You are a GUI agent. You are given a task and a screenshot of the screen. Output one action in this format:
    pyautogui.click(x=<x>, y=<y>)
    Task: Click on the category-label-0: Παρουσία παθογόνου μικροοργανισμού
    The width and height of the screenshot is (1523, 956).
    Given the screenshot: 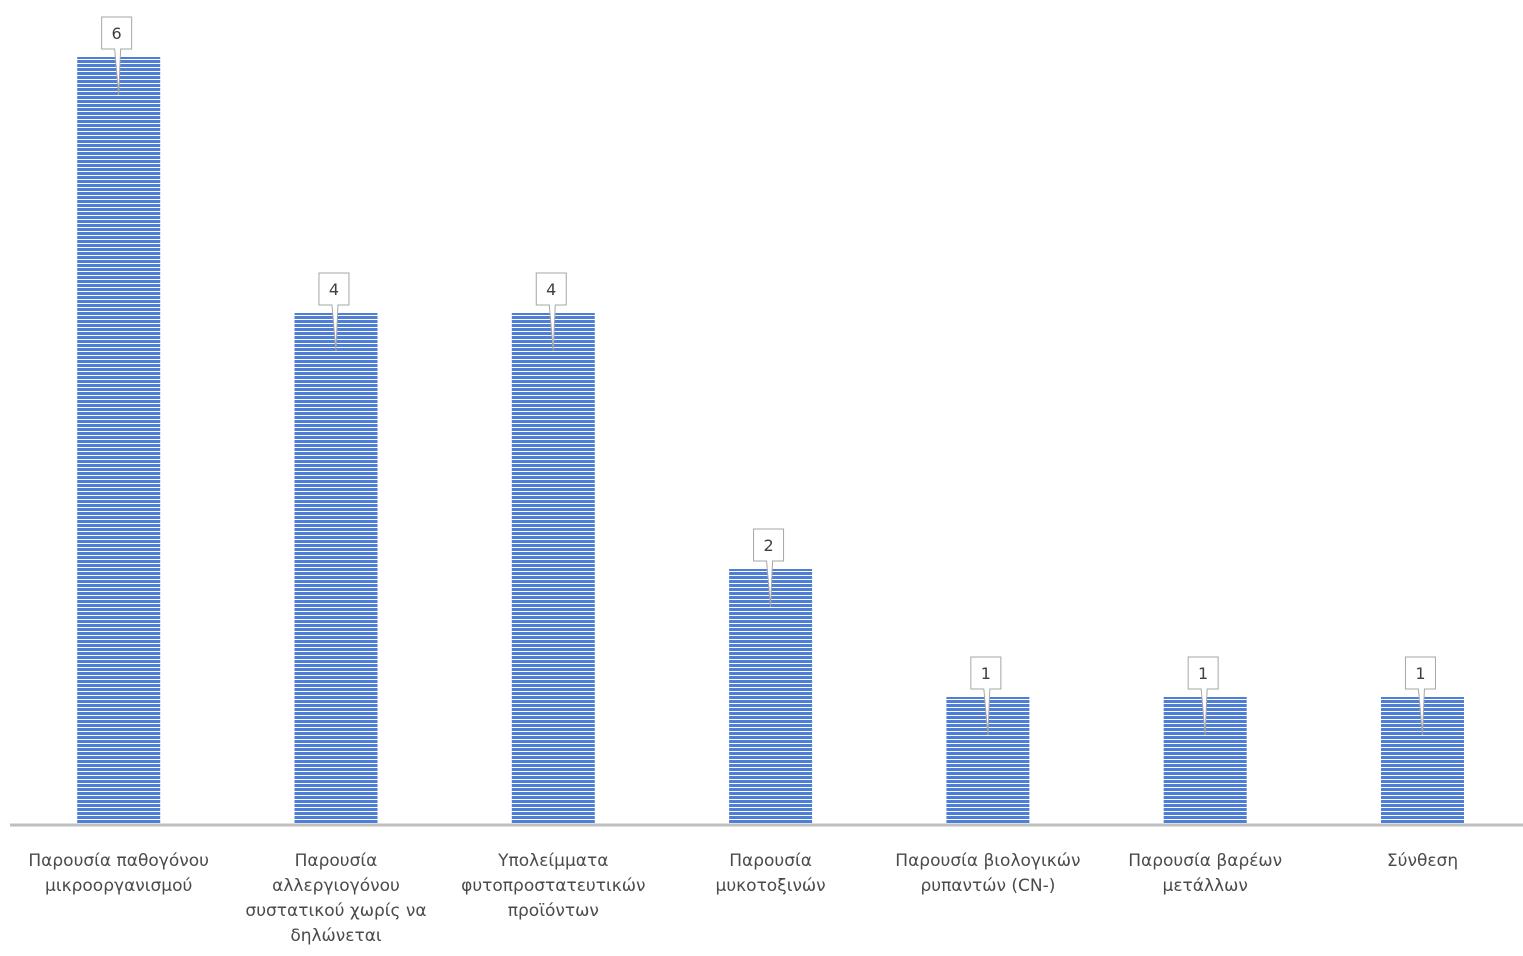 What is the action you would take?
    pyautogui.click(x=118, y=873)
    